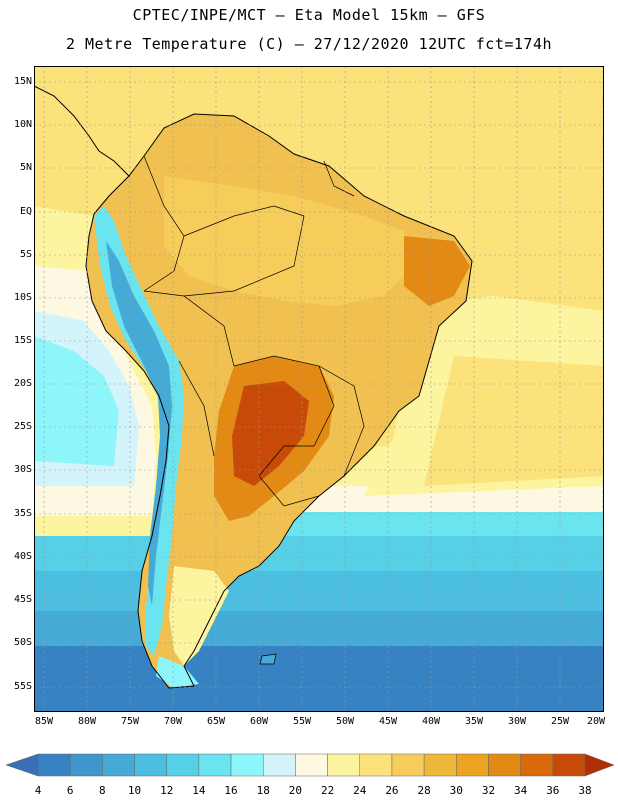  I want to click on lat-label: 50S, so click(22, 642).